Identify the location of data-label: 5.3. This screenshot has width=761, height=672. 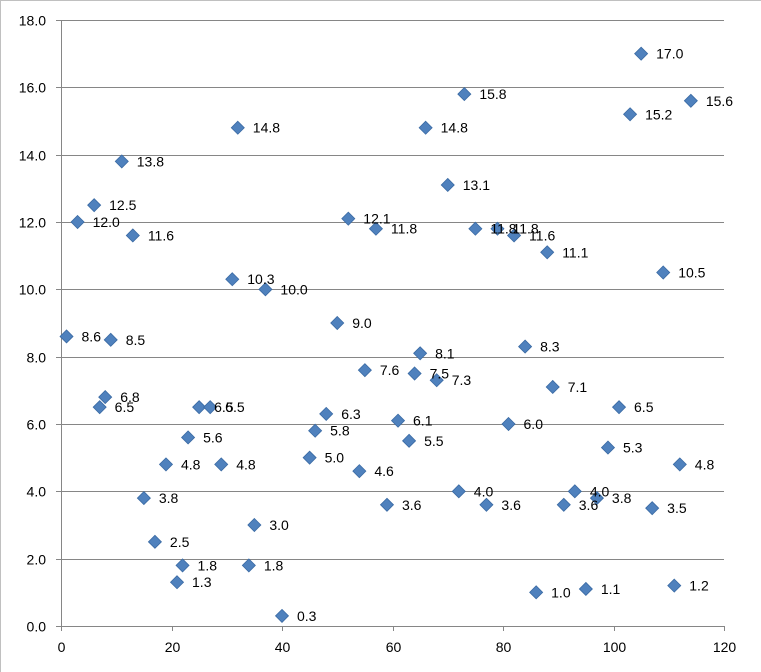
(633, 448).